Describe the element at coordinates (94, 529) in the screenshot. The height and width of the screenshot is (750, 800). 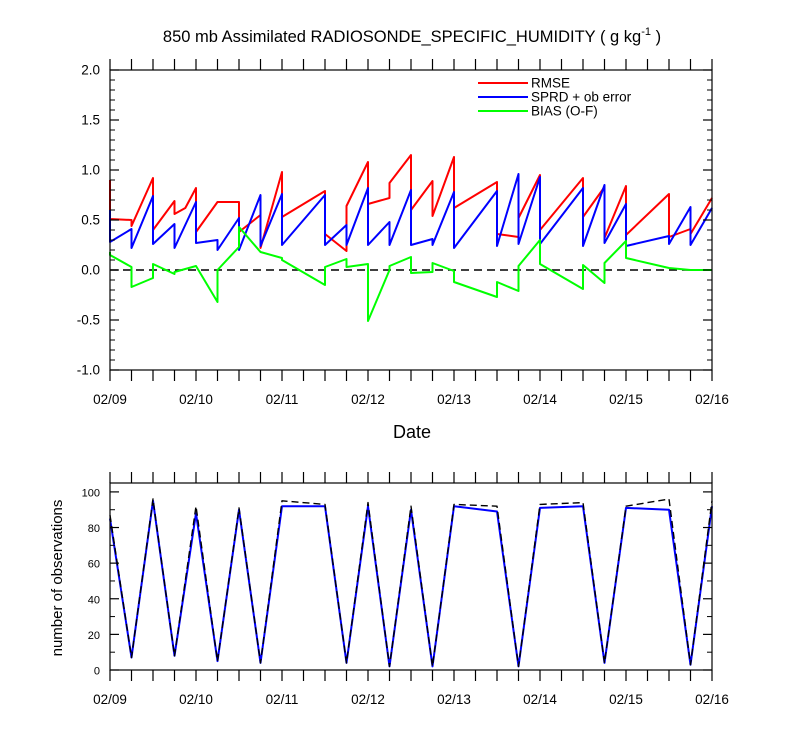
I see `y-tick-label: 80` at that location.